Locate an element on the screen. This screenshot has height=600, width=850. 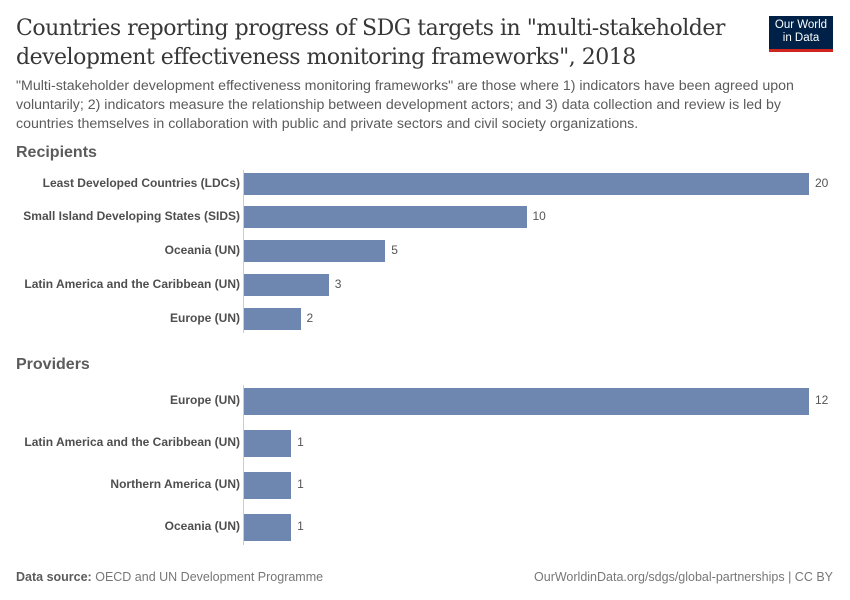
value-label: 2 is located at coordinates (310, 318).